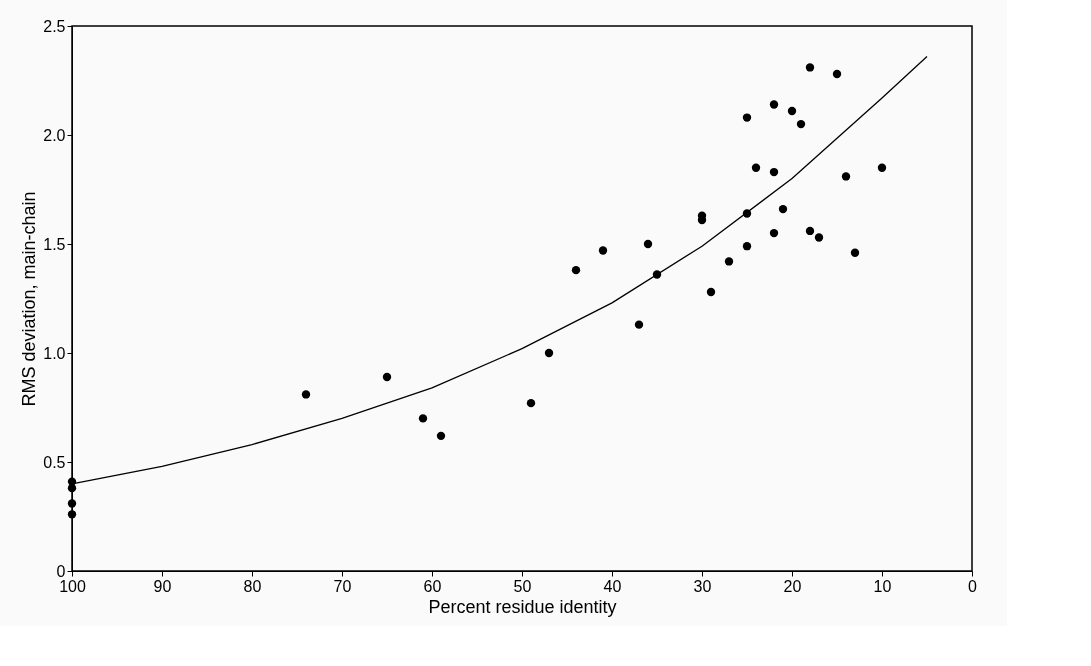 The width and height of the screenshot is (1091, 666). I want to click on x-tick-label: 30, so click(702, 586).